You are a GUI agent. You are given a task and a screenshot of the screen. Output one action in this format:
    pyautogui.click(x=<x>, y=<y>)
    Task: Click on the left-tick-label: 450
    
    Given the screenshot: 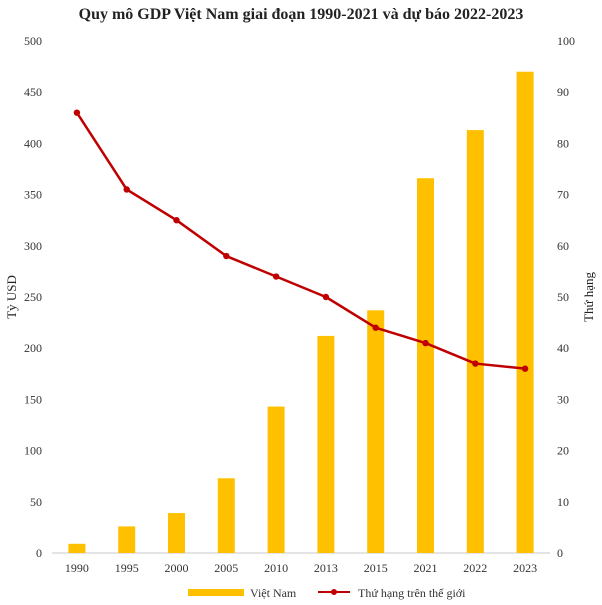 What is the action you would take?
    pyautogui.click(x=33, y=92)
    